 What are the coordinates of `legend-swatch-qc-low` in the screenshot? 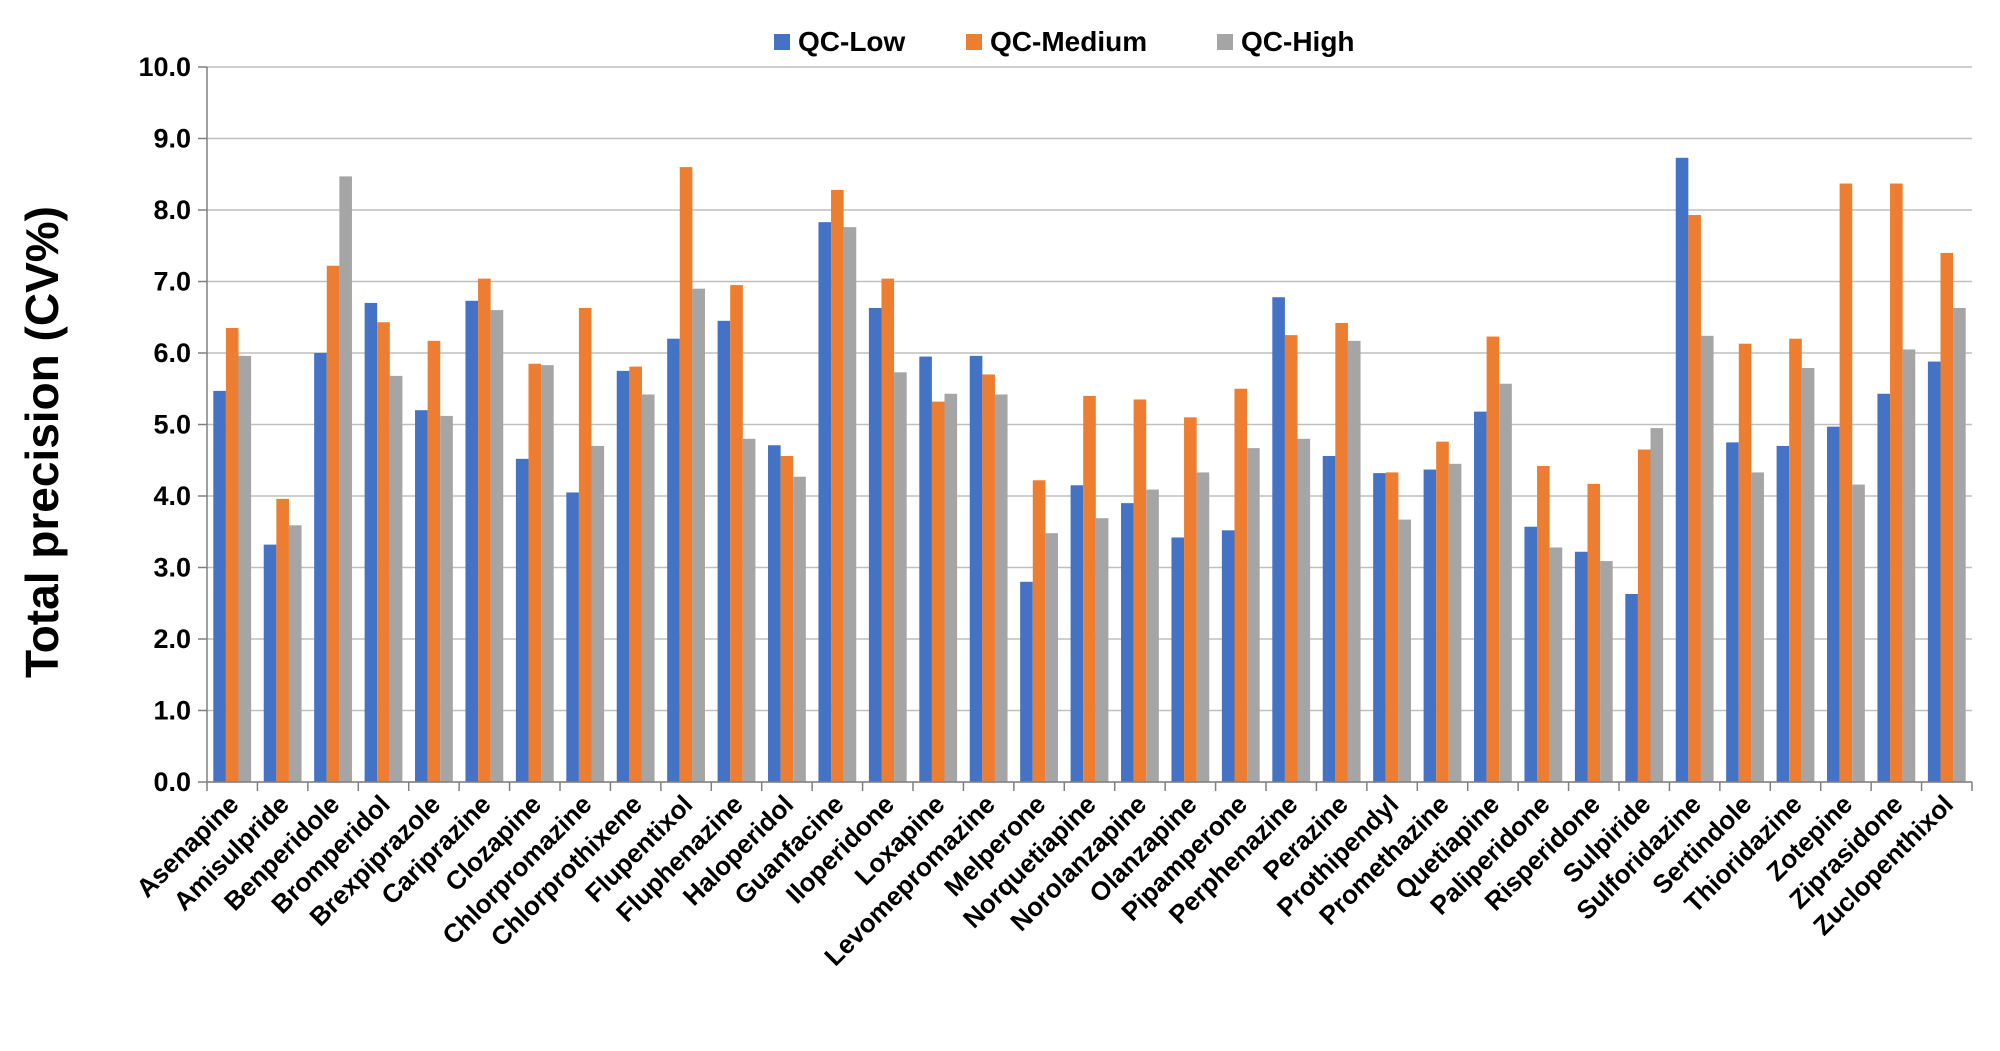 It's located at (782, 42).